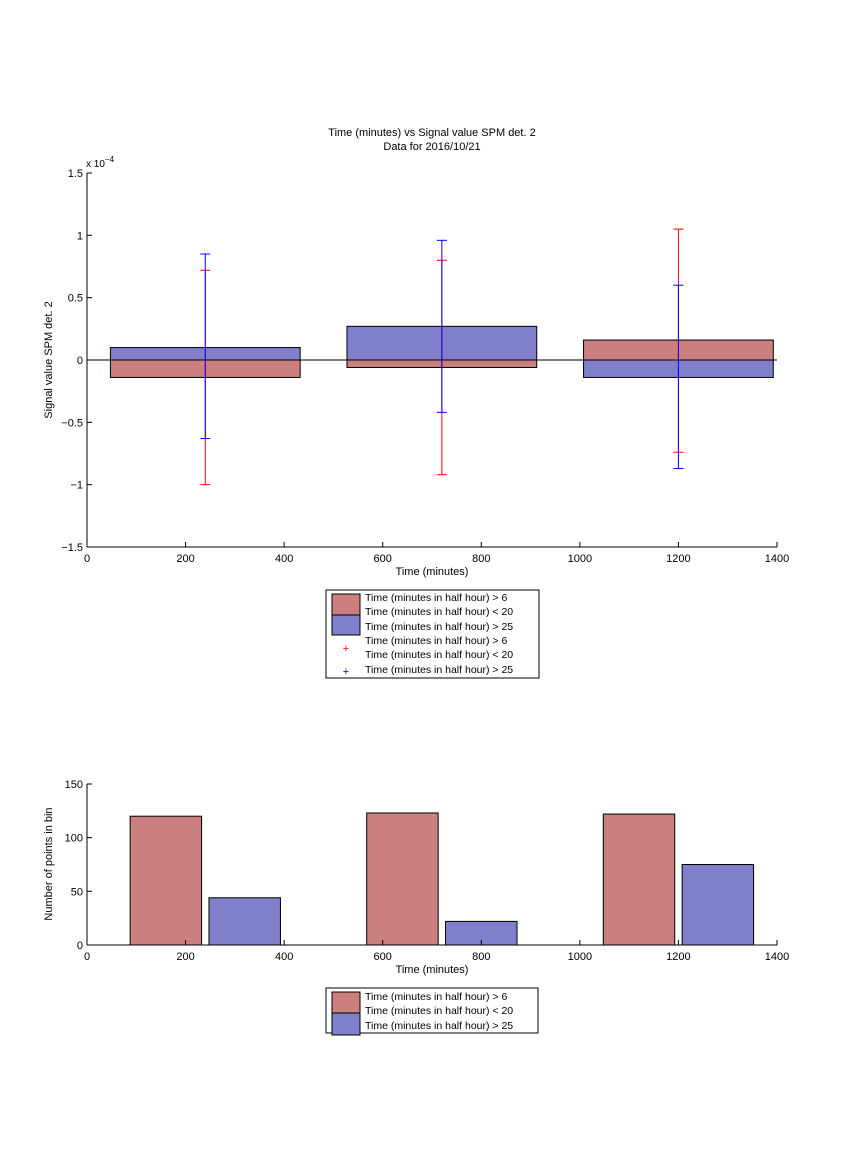 The width and height of the screenshot is (864, 1152). What do you see at coordinates (346, 672) in the screenshot?
I see `legend-marker-blue: +` at bounding box center [346, 672].